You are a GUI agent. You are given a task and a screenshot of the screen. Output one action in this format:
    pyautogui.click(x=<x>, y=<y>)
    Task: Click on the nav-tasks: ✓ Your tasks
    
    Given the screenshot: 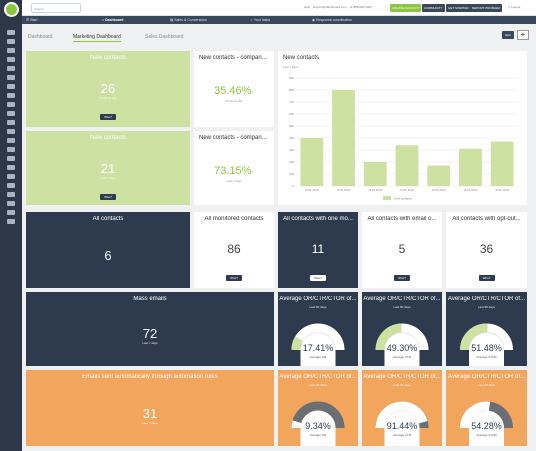 What is the action you would take?
    pyautogui.click(x=260, y=20)
    